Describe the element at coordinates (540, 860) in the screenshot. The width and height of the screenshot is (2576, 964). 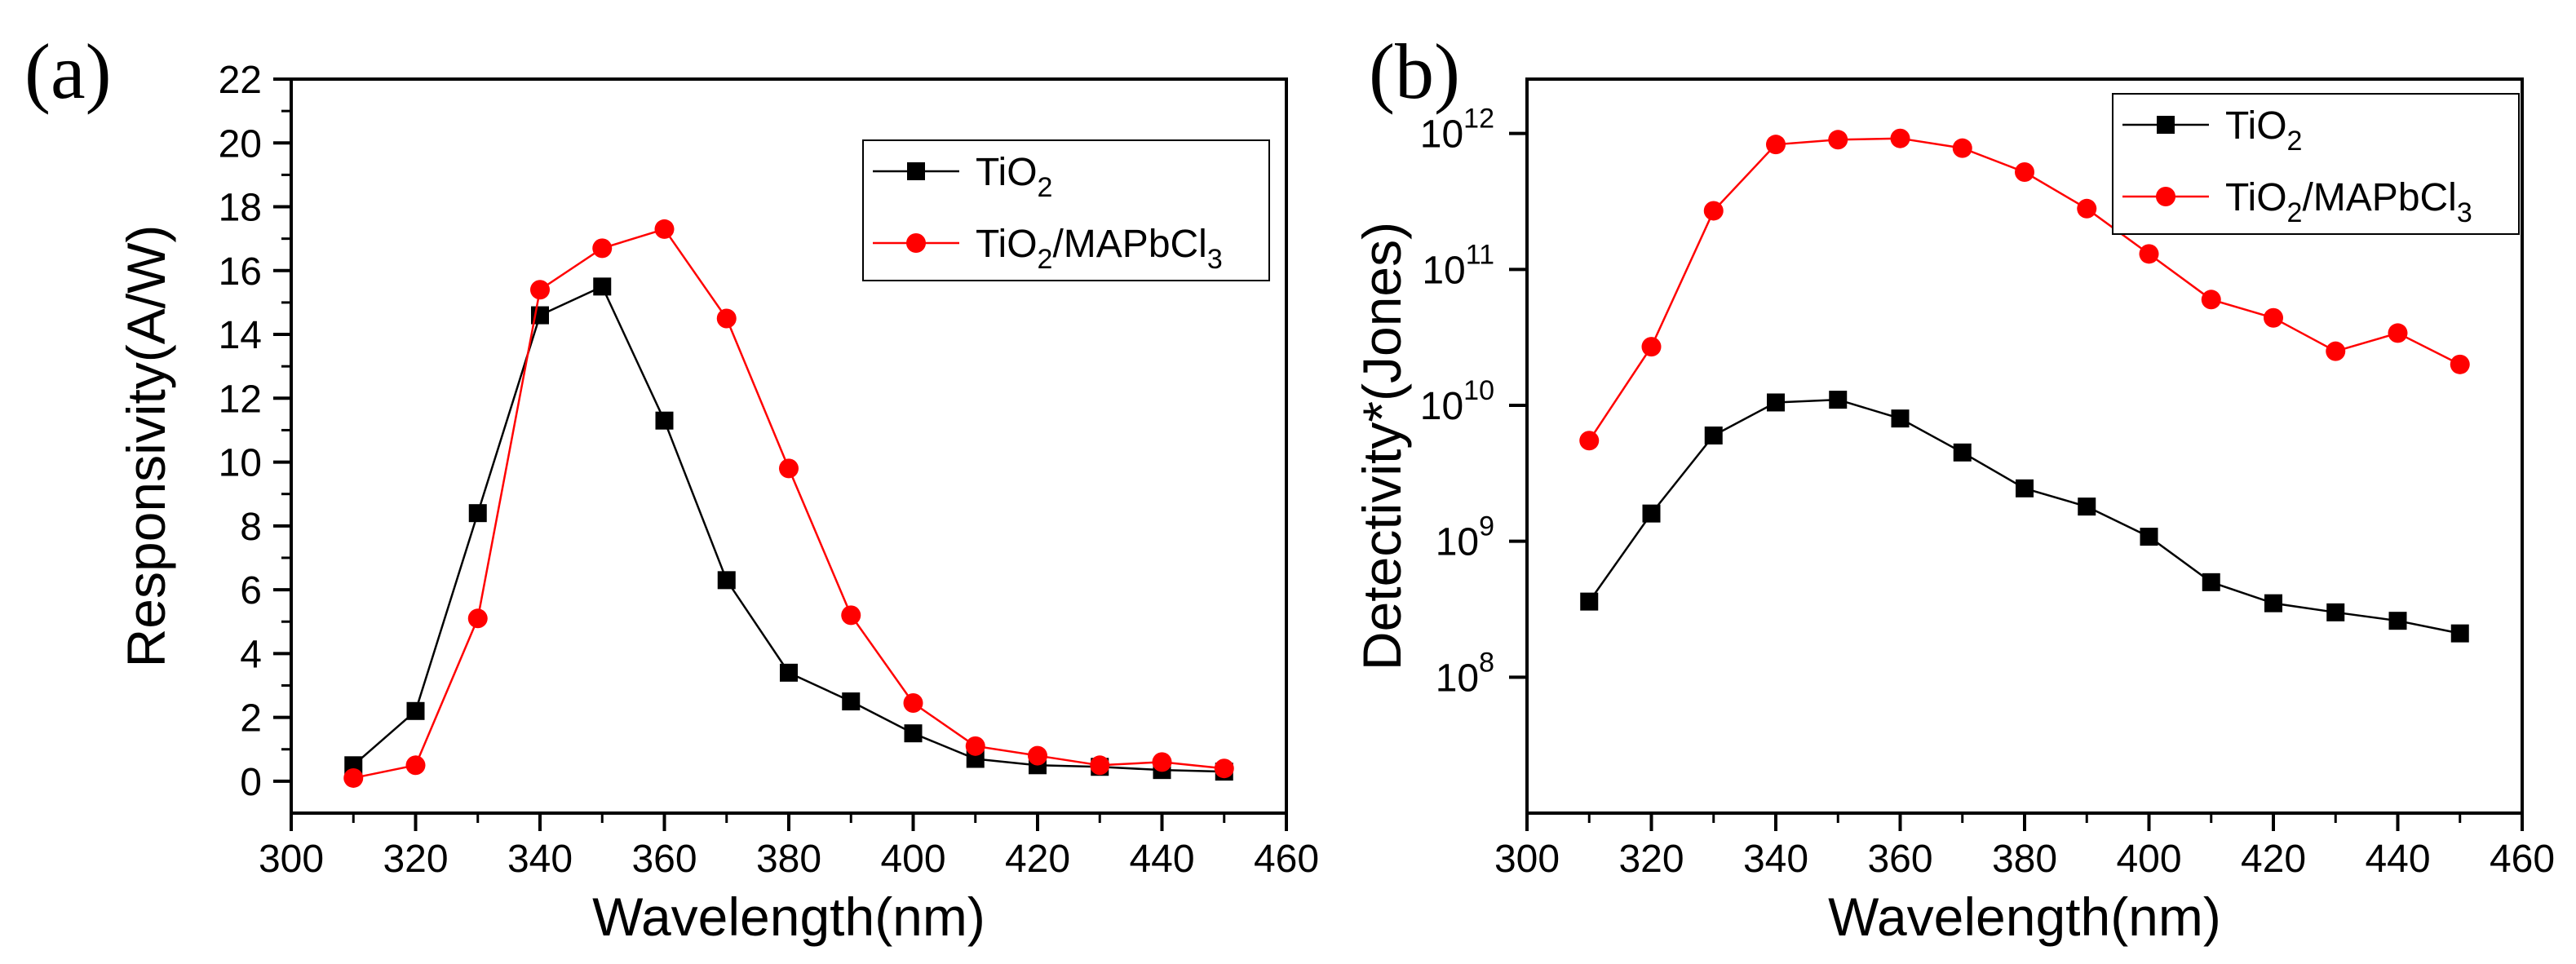
I see `x-tick-label: 340` at that location.